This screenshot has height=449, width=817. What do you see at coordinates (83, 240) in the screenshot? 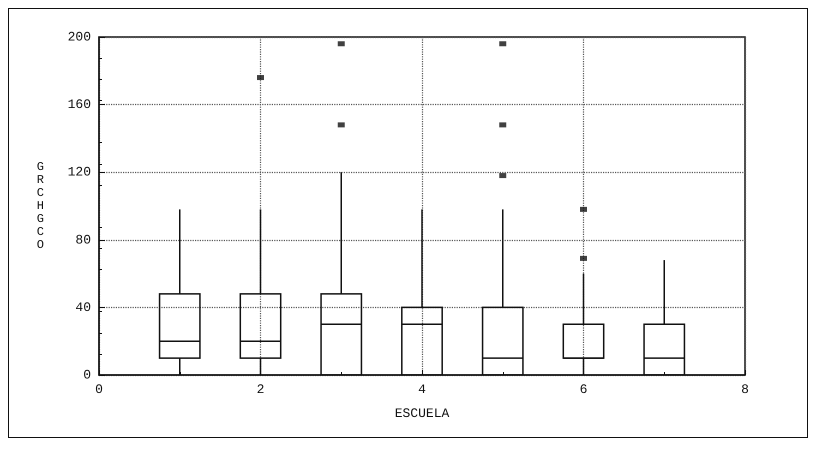
I see `y-tick-label: 80` at bounding box center [83, 240].